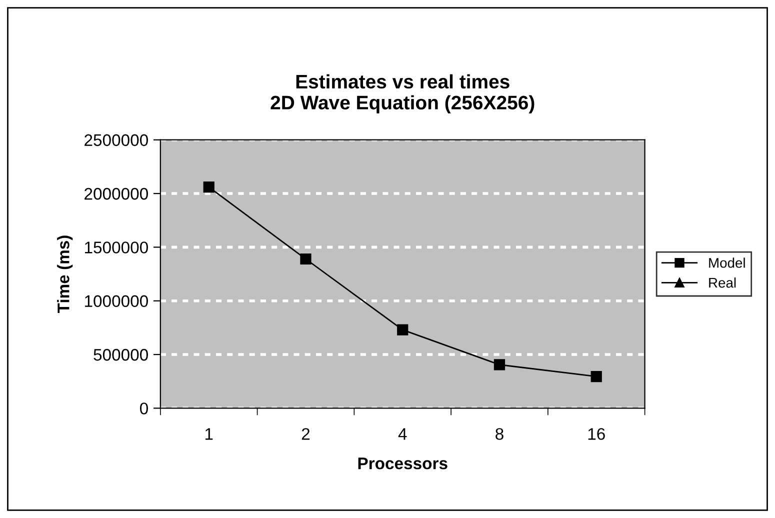 The image size is (775, 518). What do you see at coordinates (722, 282) in the screenshot?
I see `legend-label: Real` at bounding box center [722, 282].